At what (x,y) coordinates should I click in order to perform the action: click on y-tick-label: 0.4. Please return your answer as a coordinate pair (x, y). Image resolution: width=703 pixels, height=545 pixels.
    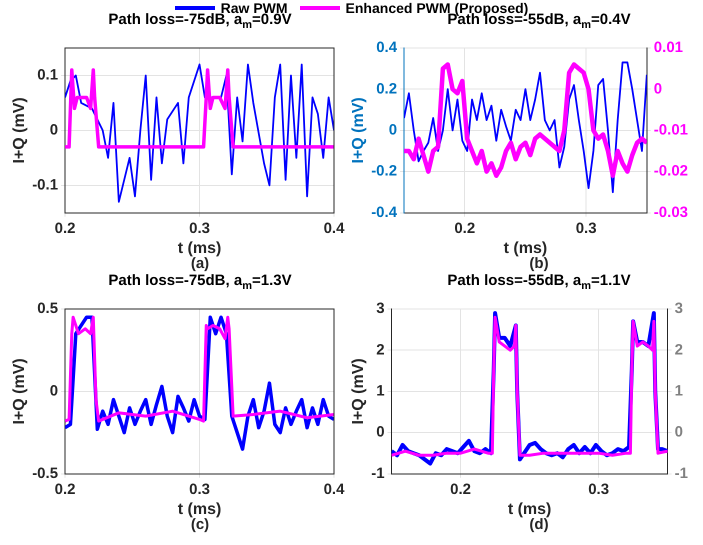
    Looking at the image, I should click on (387, 47).